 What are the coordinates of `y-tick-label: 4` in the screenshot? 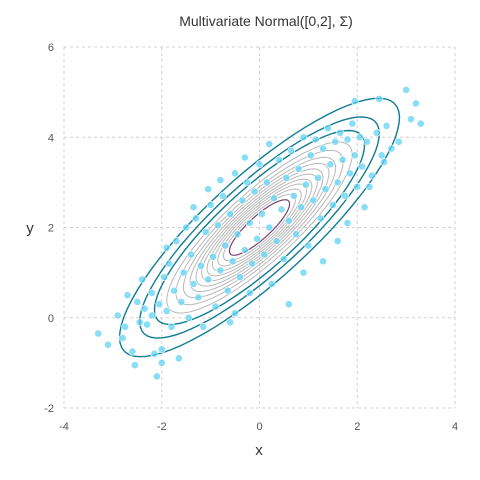 It's located at (51, 138).